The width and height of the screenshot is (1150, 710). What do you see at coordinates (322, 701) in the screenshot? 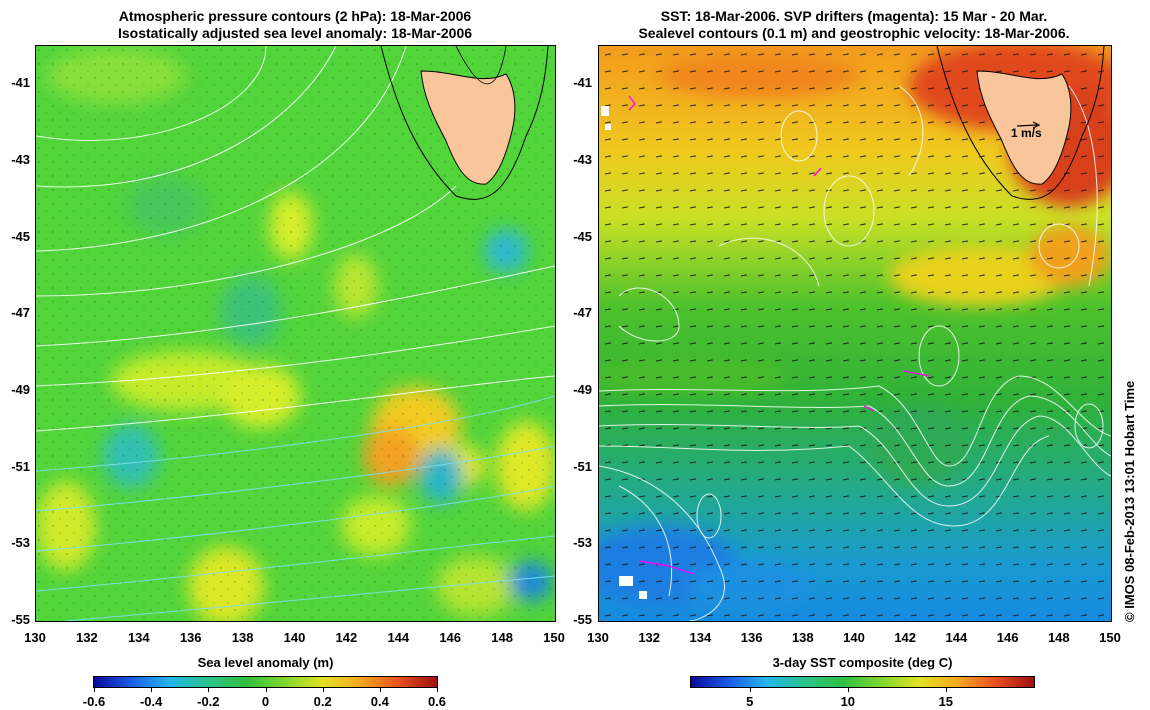
I see `colorbar-tick-label: 0.2` at bounding box center [322, 701].